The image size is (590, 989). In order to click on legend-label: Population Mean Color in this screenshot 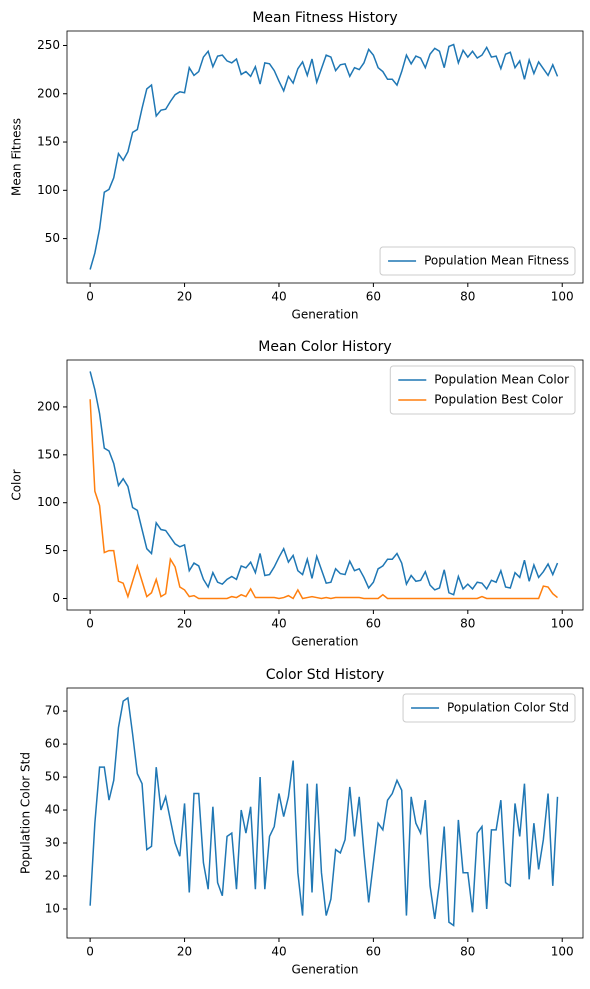, I will do `click(501, 380)`.